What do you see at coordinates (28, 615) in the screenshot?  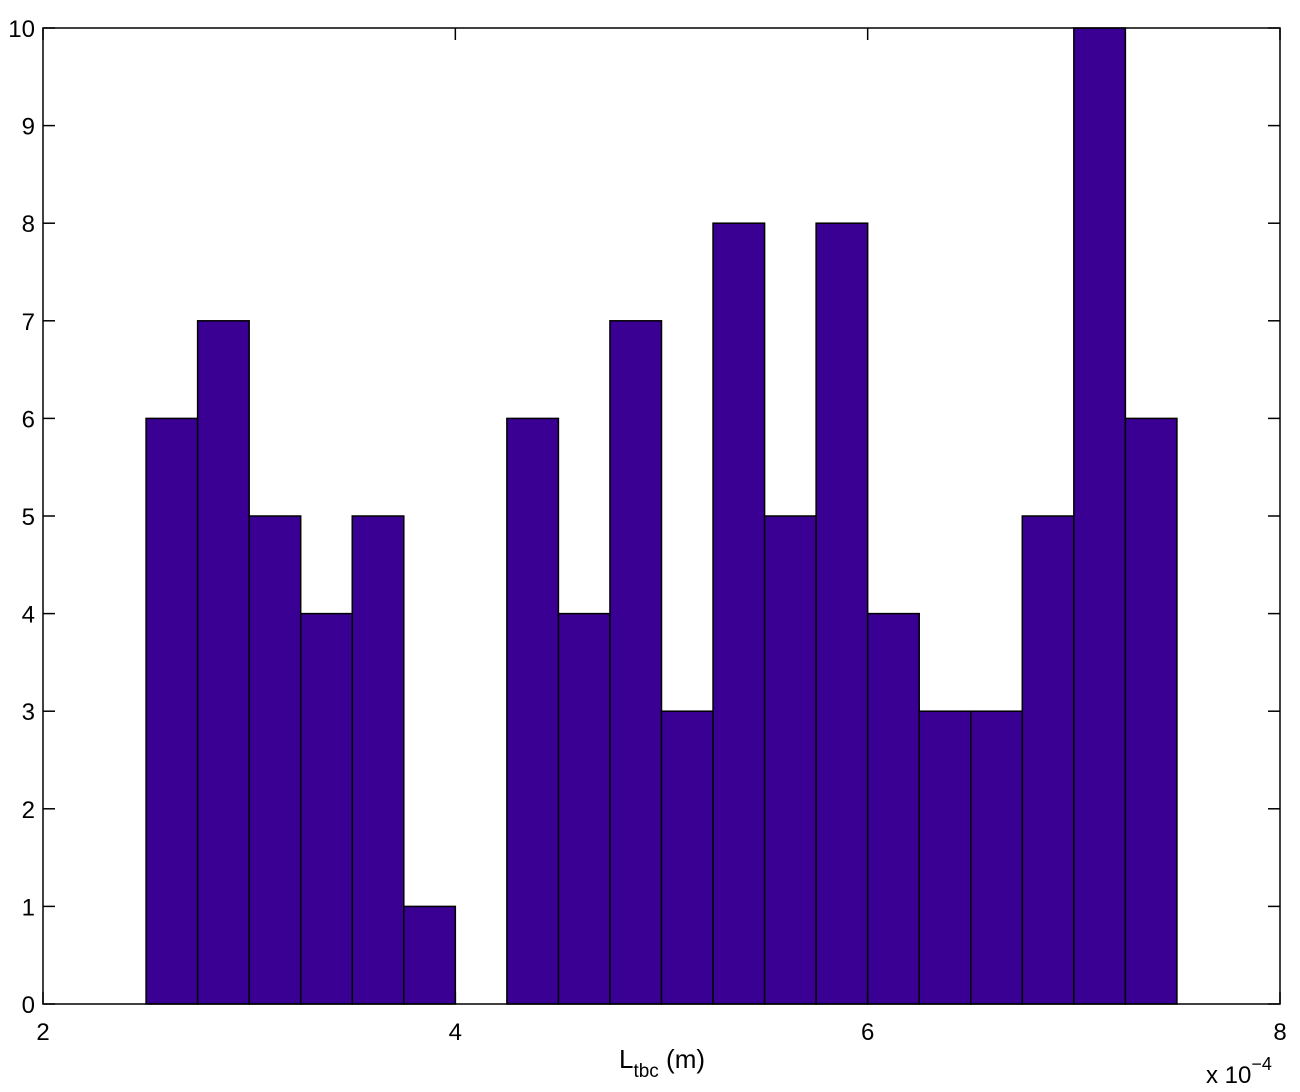 I see `y-tick-label: 4` at bounding box center [28, 615].